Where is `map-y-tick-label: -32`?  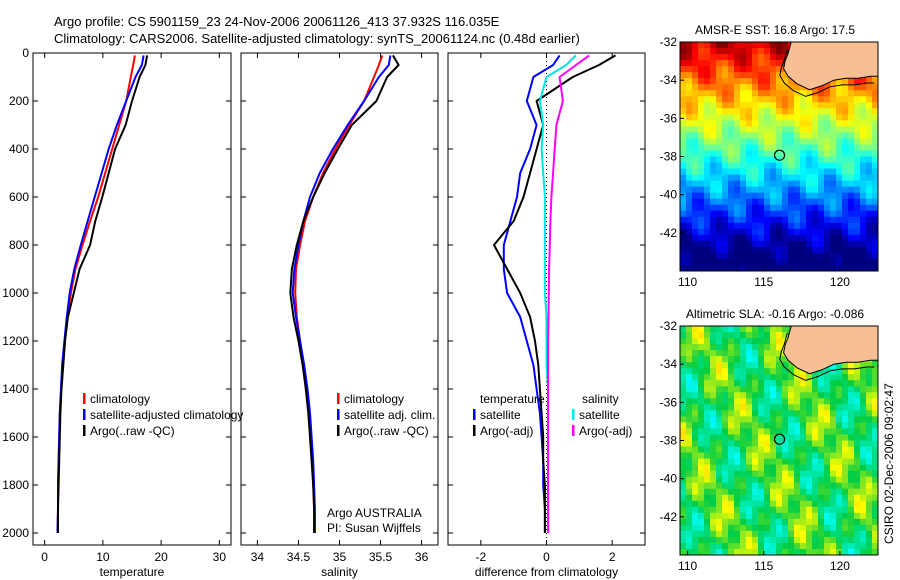
map-y-tick-label: -32 is located at coordinates (669, 326).